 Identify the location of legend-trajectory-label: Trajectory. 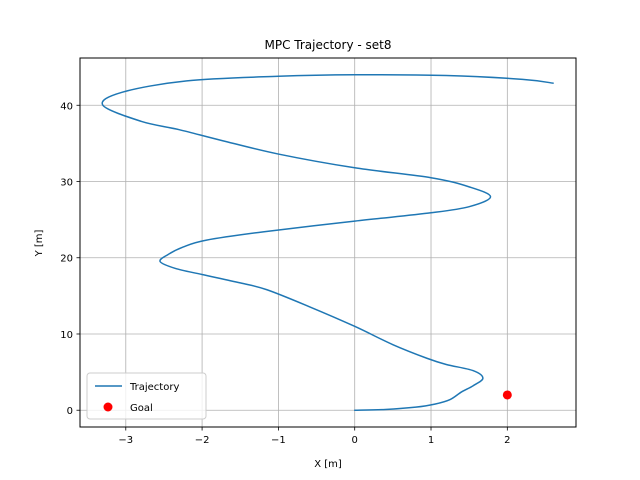
(154, 387).